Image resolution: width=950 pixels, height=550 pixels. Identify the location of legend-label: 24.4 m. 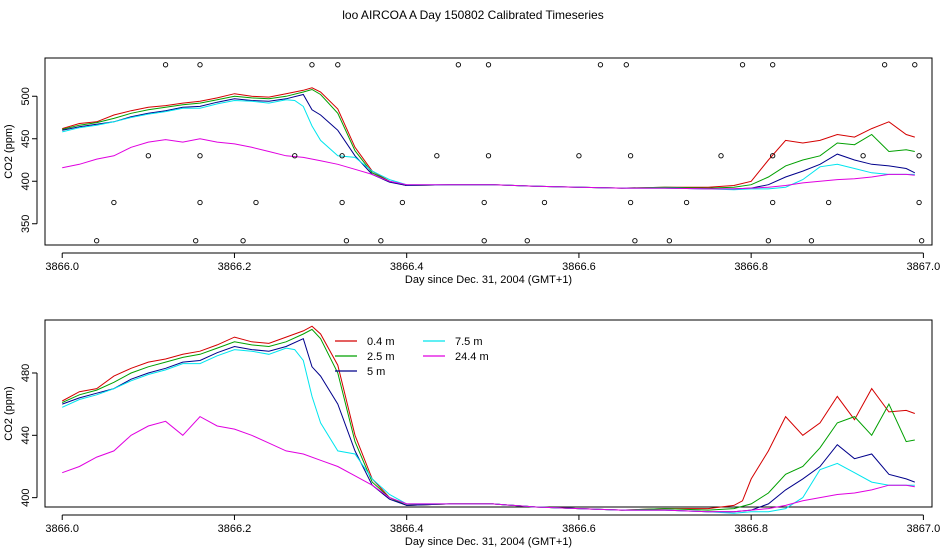
(472, 357).